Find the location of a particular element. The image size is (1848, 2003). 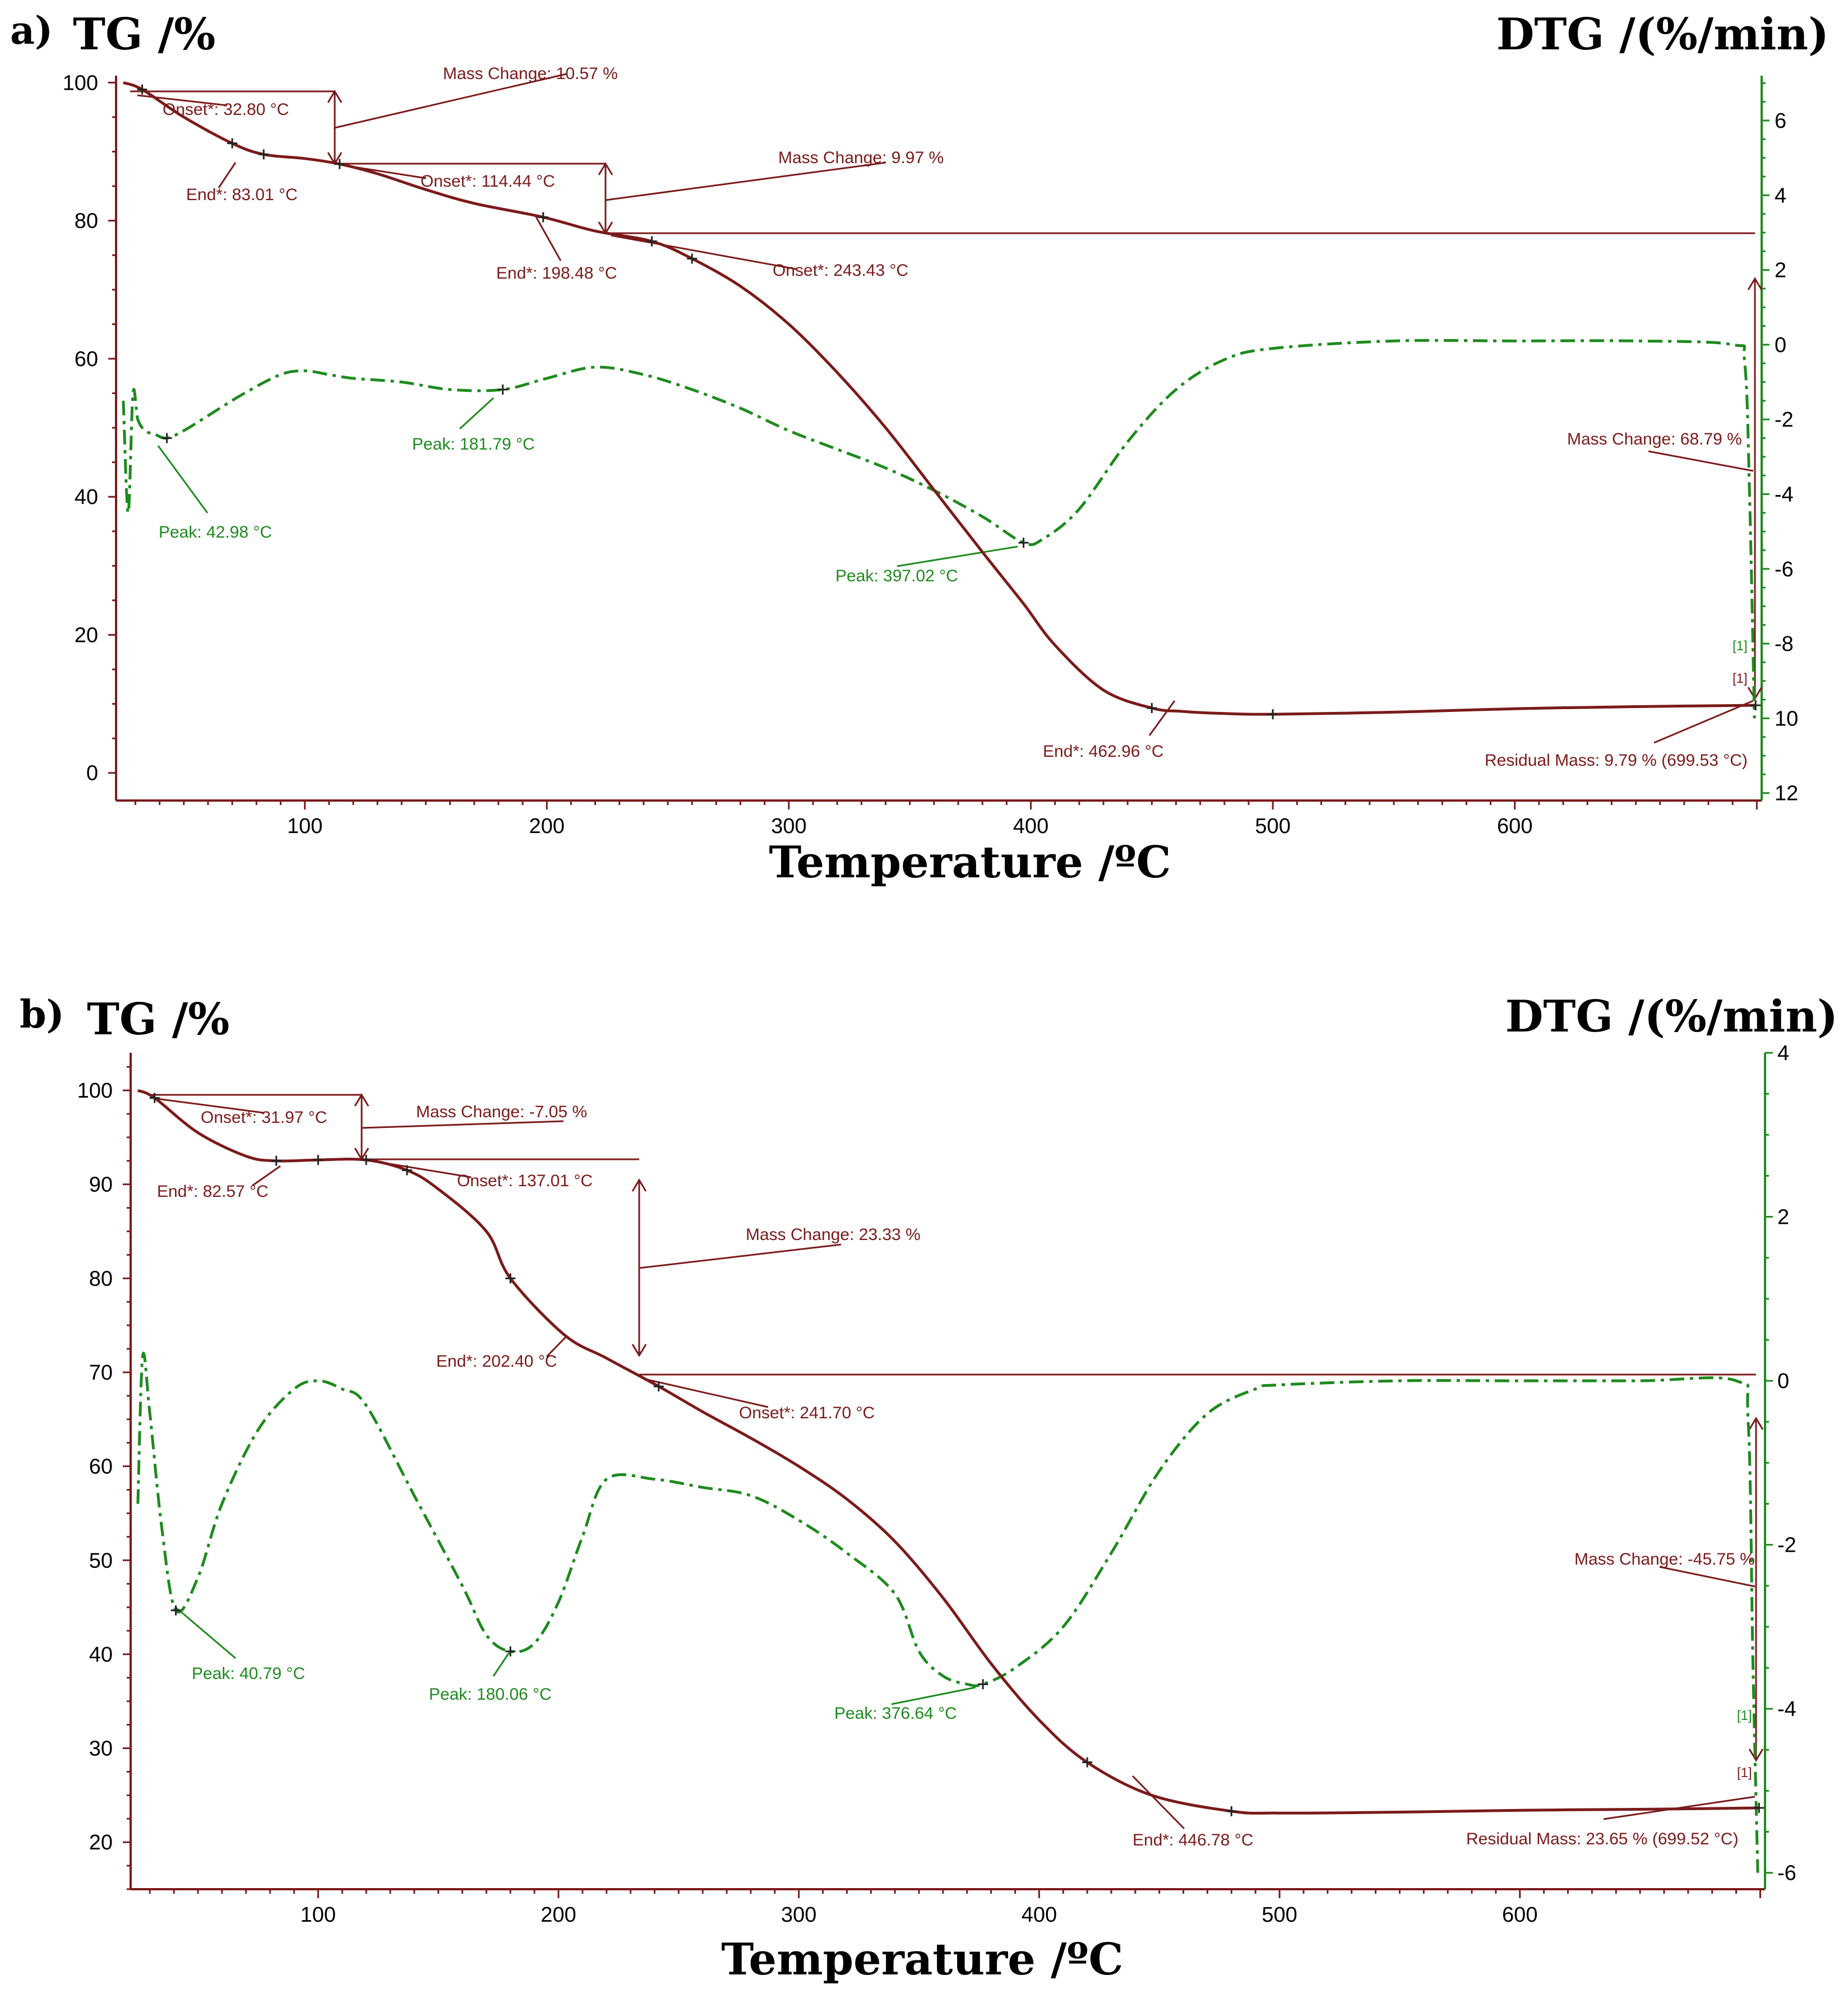

panel-b-ref-1-tg-label: [1] is located at coordinates (1744, 1772).